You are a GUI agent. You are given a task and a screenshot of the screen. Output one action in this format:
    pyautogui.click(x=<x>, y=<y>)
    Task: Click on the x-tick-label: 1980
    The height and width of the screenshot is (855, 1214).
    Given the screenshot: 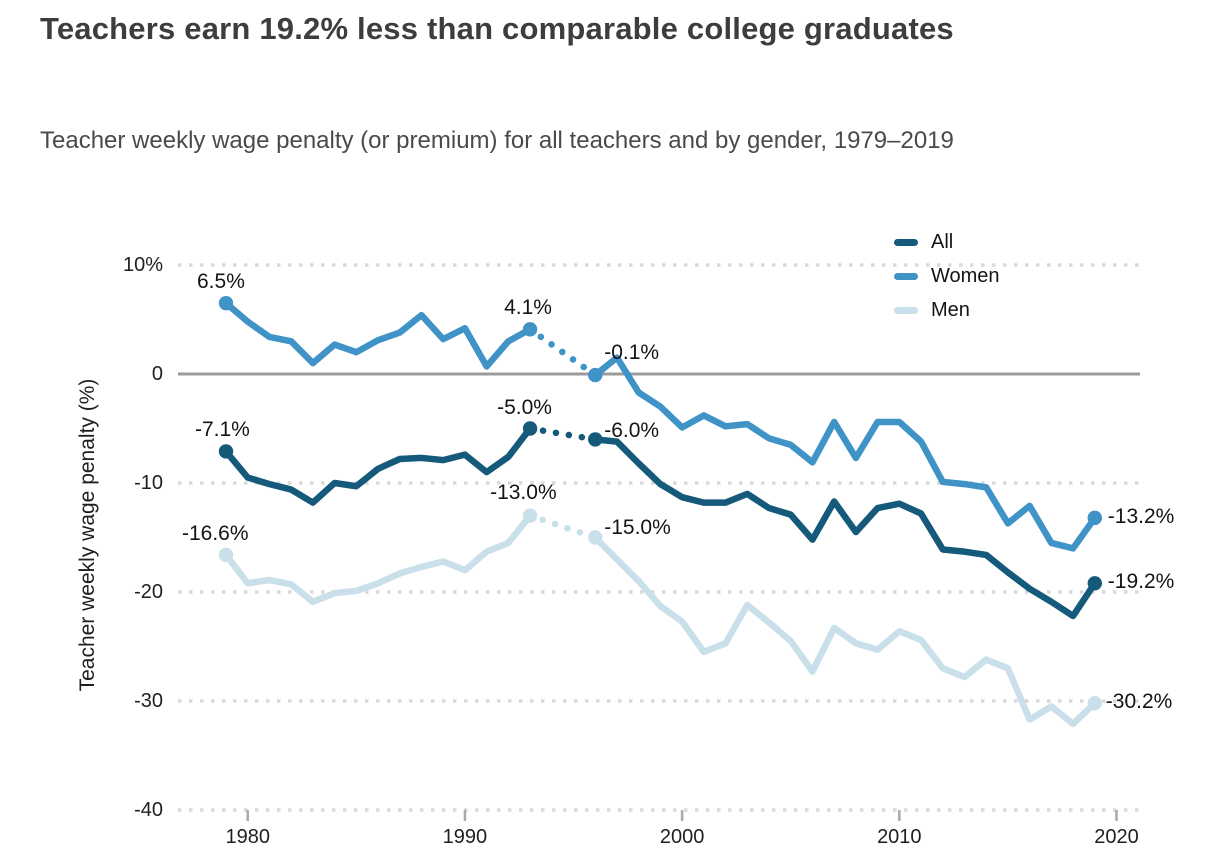 What is the action you would take?
    pyautogui.click(x=247, y=837)
    